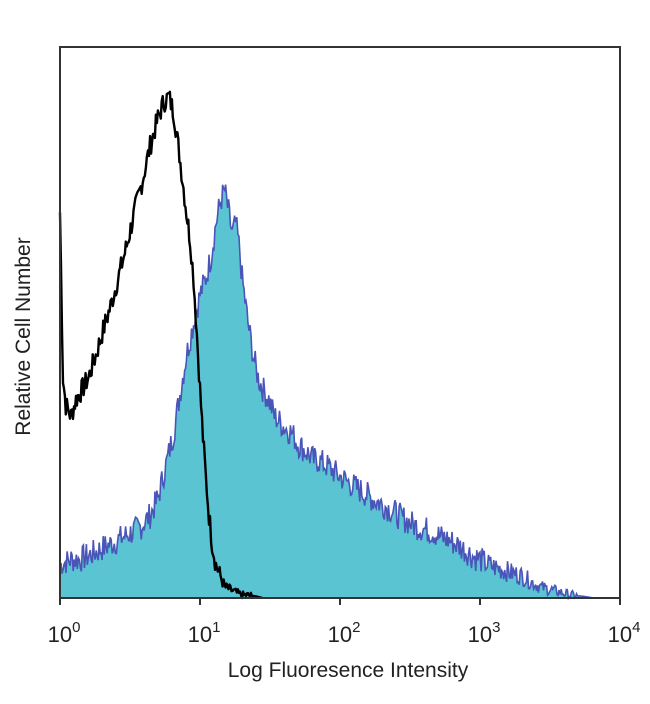 This screenshot has width=650, height=704. Describe the element at coordinates (484, 633) in the screenshot. I see `x-tick-label: 10³` at that location.